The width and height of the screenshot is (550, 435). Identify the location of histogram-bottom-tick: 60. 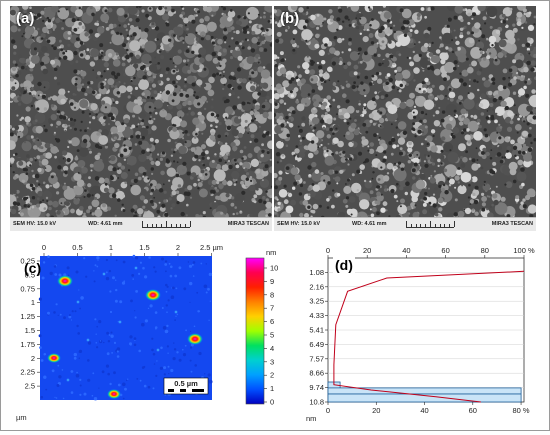
(473, 410).